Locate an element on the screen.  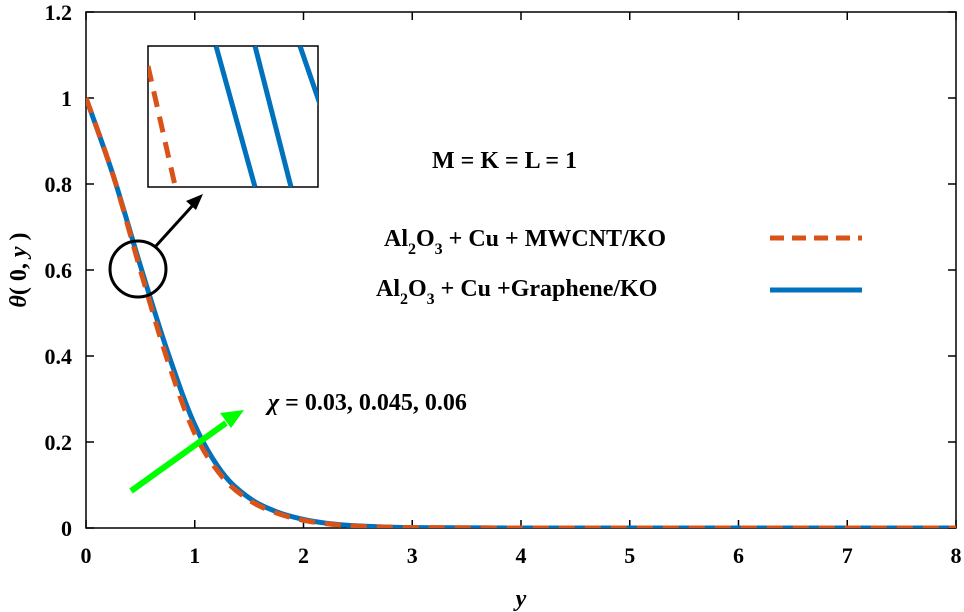
chi-symbol: χ is located at coordinates (272, 403).